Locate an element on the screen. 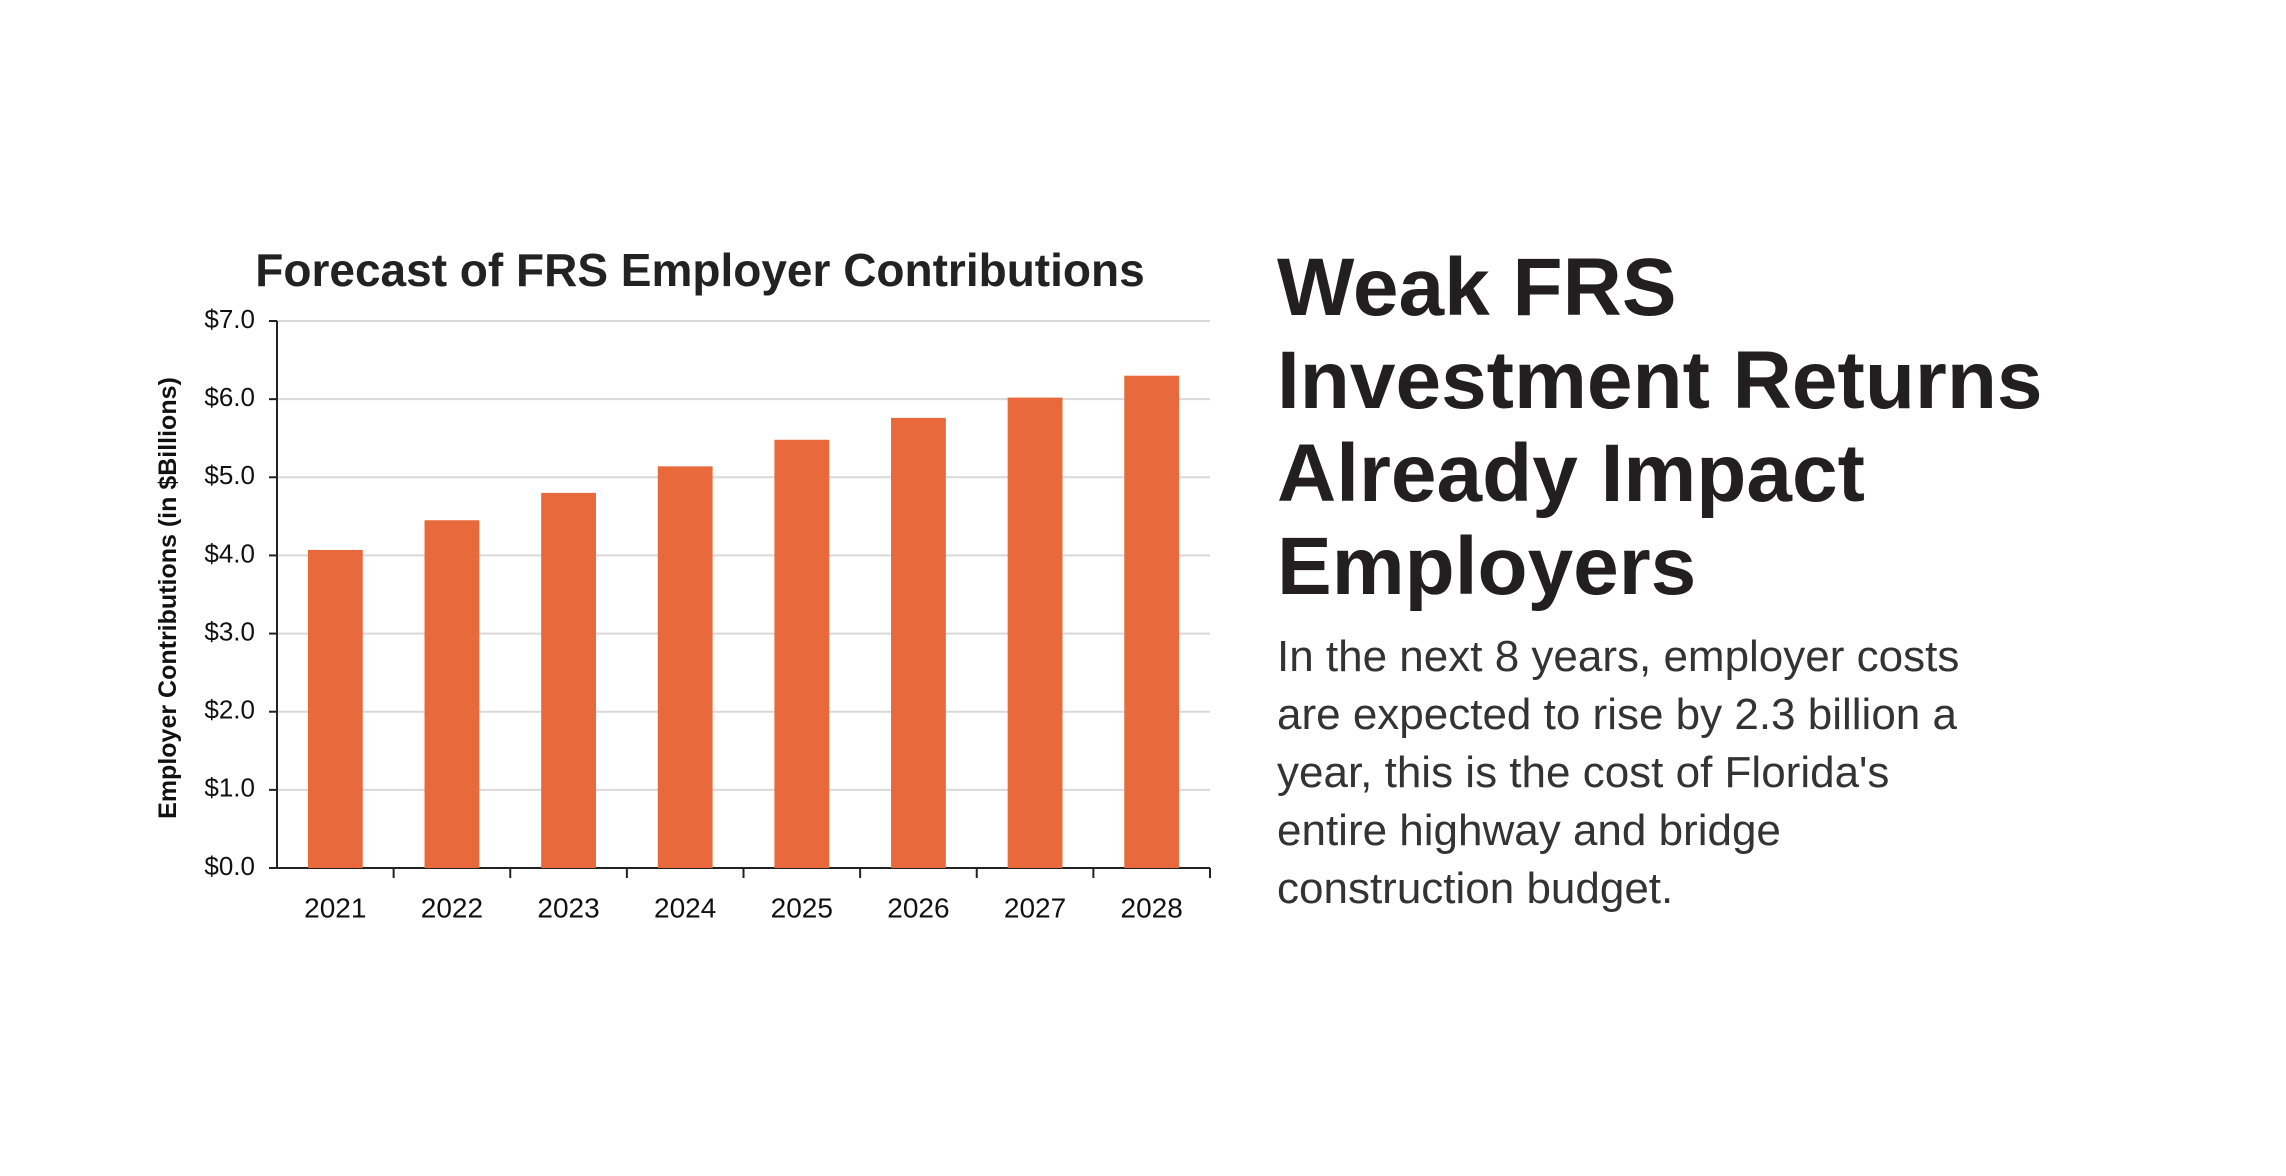 This screenshot has width=2286, height=1176. heading-line: Investment Returns is located at coordinates (1660, 380).